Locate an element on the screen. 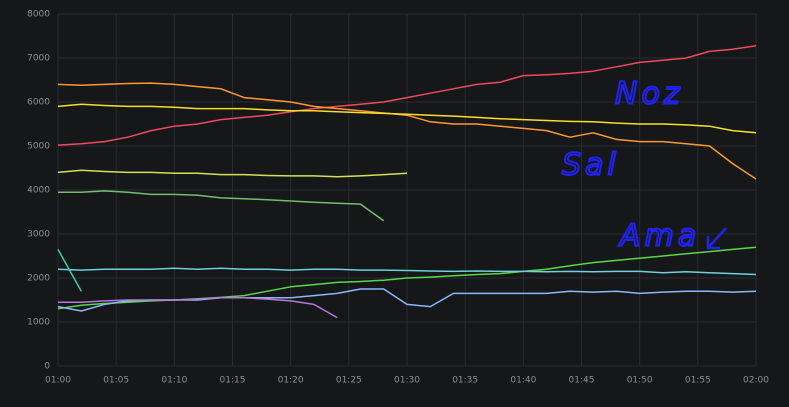  y-tick-label: 8000 is located at coordinates (38, 15).